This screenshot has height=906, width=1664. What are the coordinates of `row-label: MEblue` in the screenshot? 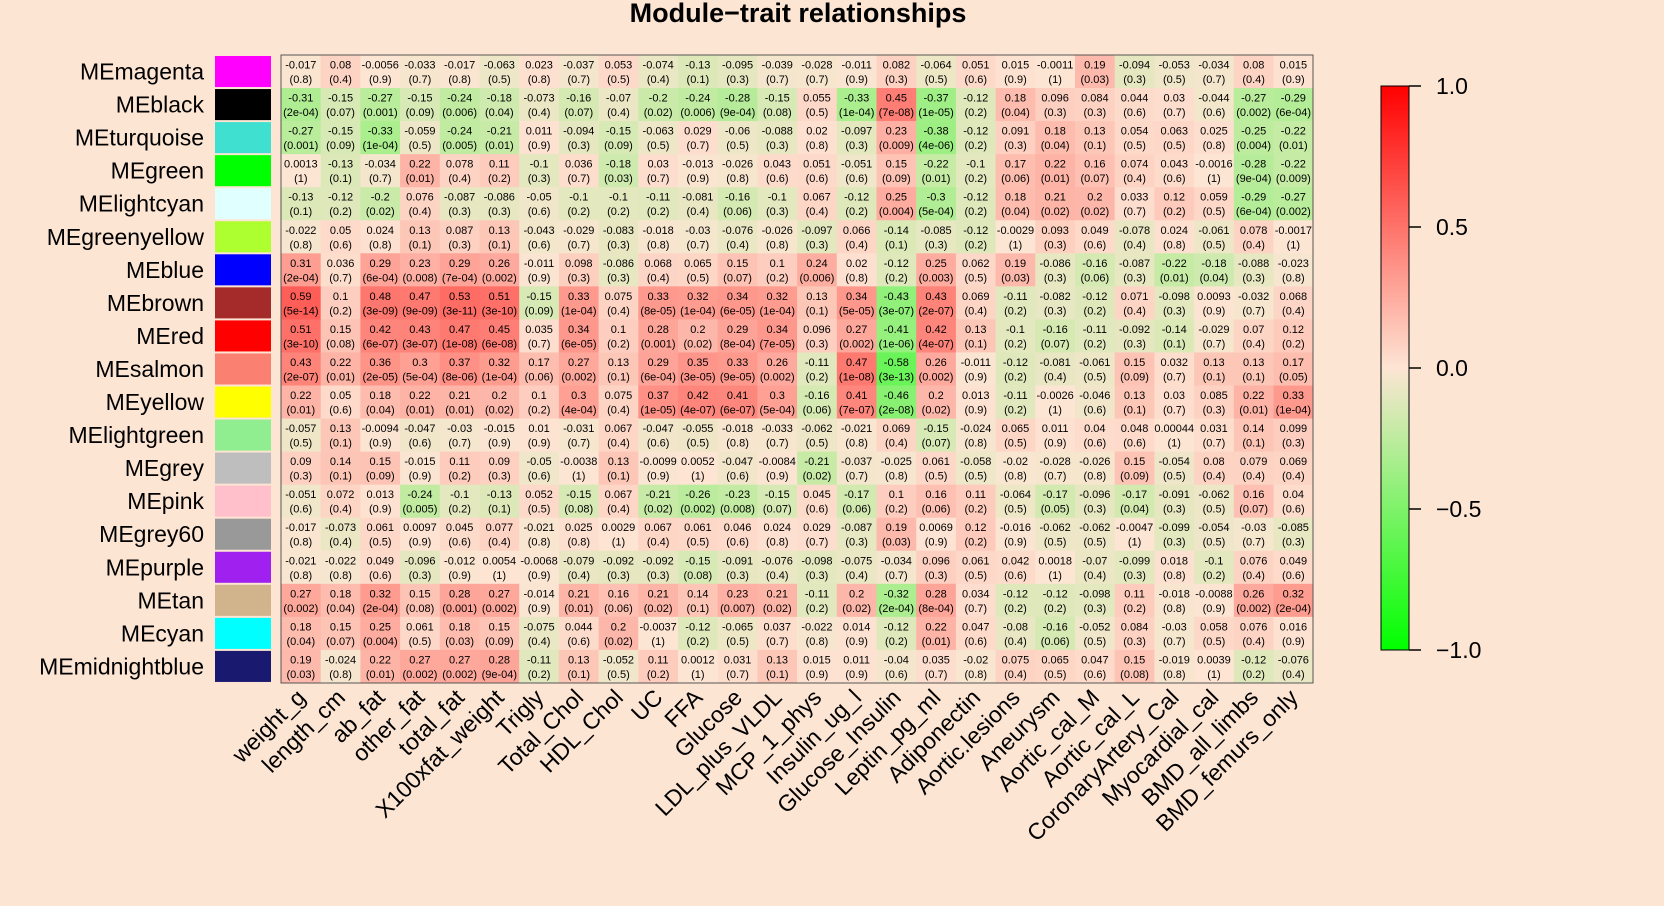 It's located at (165, 270).